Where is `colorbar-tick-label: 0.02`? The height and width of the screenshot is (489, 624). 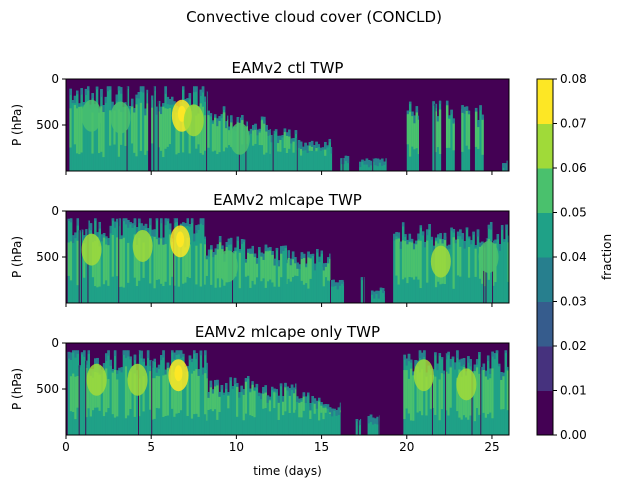 colorbar-tick-label: 0.02 is located at coordinates (573, 346).